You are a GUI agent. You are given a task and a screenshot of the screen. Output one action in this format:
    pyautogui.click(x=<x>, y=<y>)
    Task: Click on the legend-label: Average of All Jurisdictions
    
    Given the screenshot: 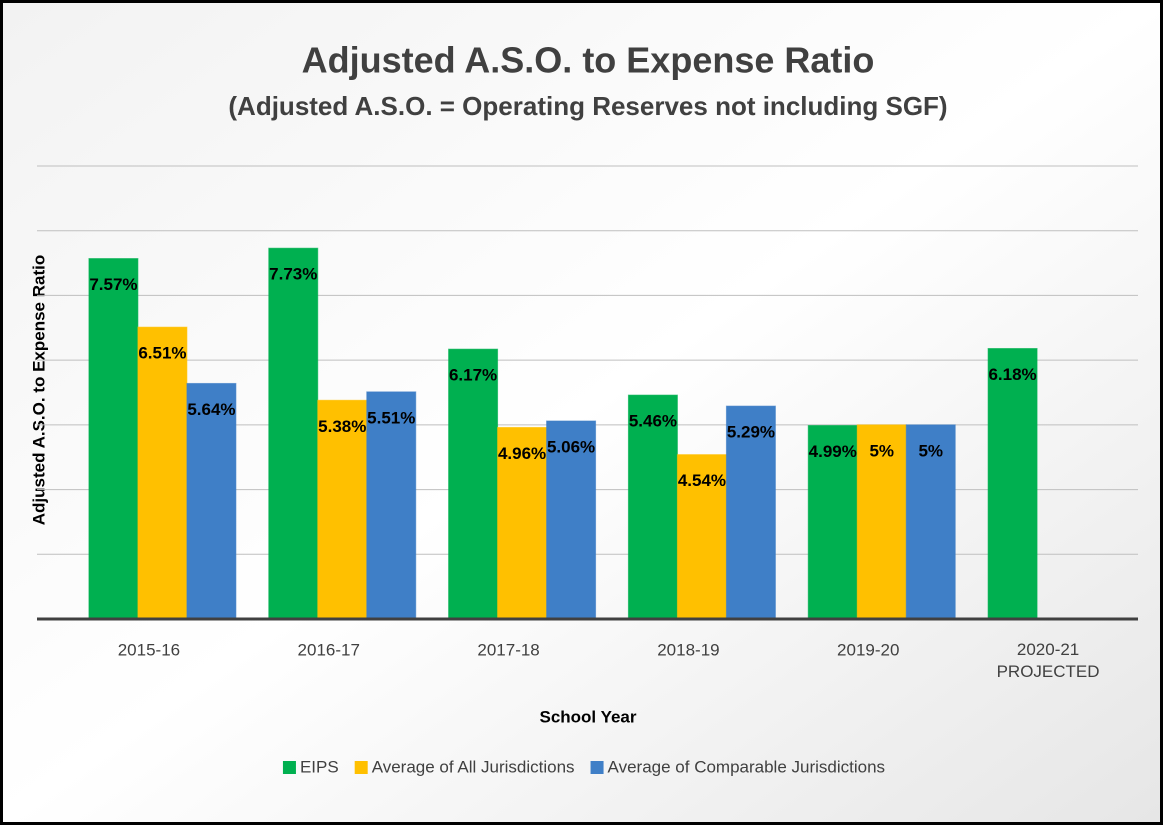 What is the action you would take?
    pyautogui.click(x=473, y=766)
    